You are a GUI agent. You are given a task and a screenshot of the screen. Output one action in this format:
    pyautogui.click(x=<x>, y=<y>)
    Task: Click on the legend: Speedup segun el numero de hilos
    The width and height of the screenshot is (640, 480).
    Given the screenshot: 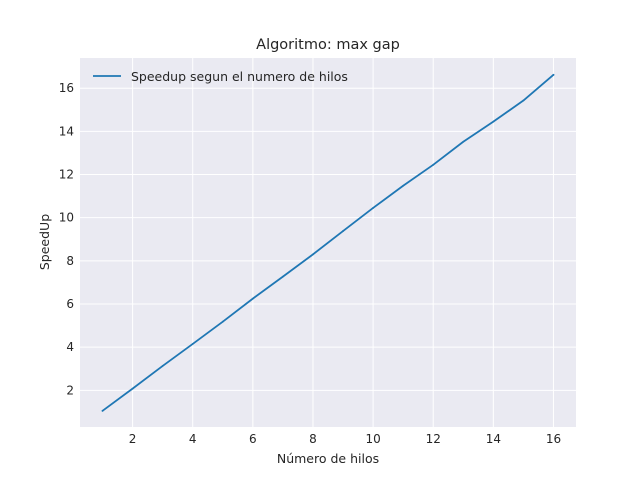 What is the action you would take?
    pyautogui.click(x=220, y=76)
    